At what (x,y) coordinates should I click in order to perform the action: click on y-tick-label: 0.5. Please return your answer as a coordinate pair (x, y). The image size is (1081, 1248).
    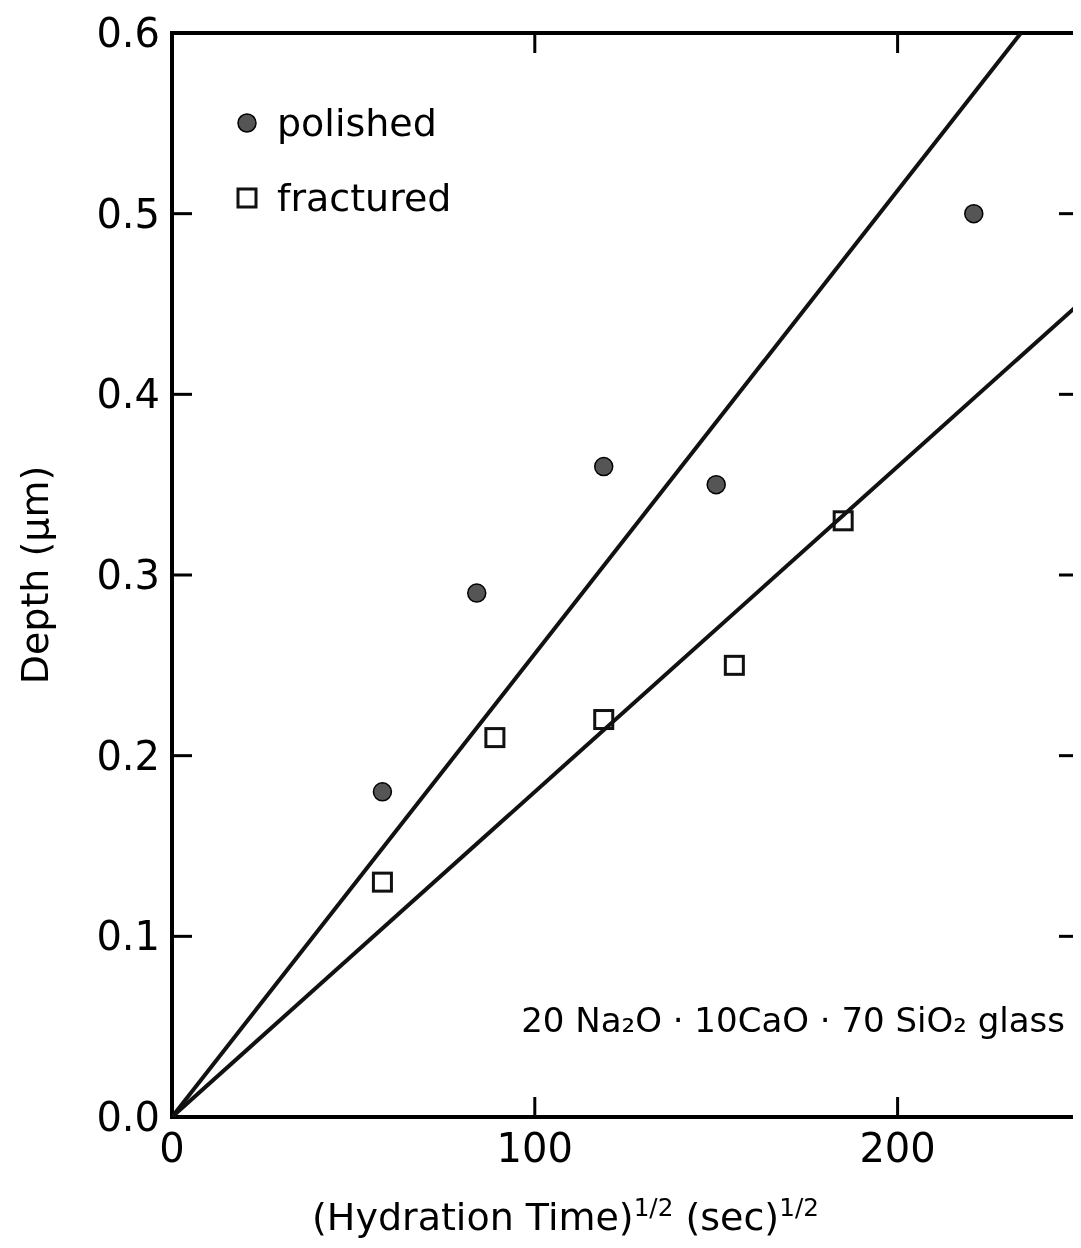
    Looking at the image, I should click on (128, 213).